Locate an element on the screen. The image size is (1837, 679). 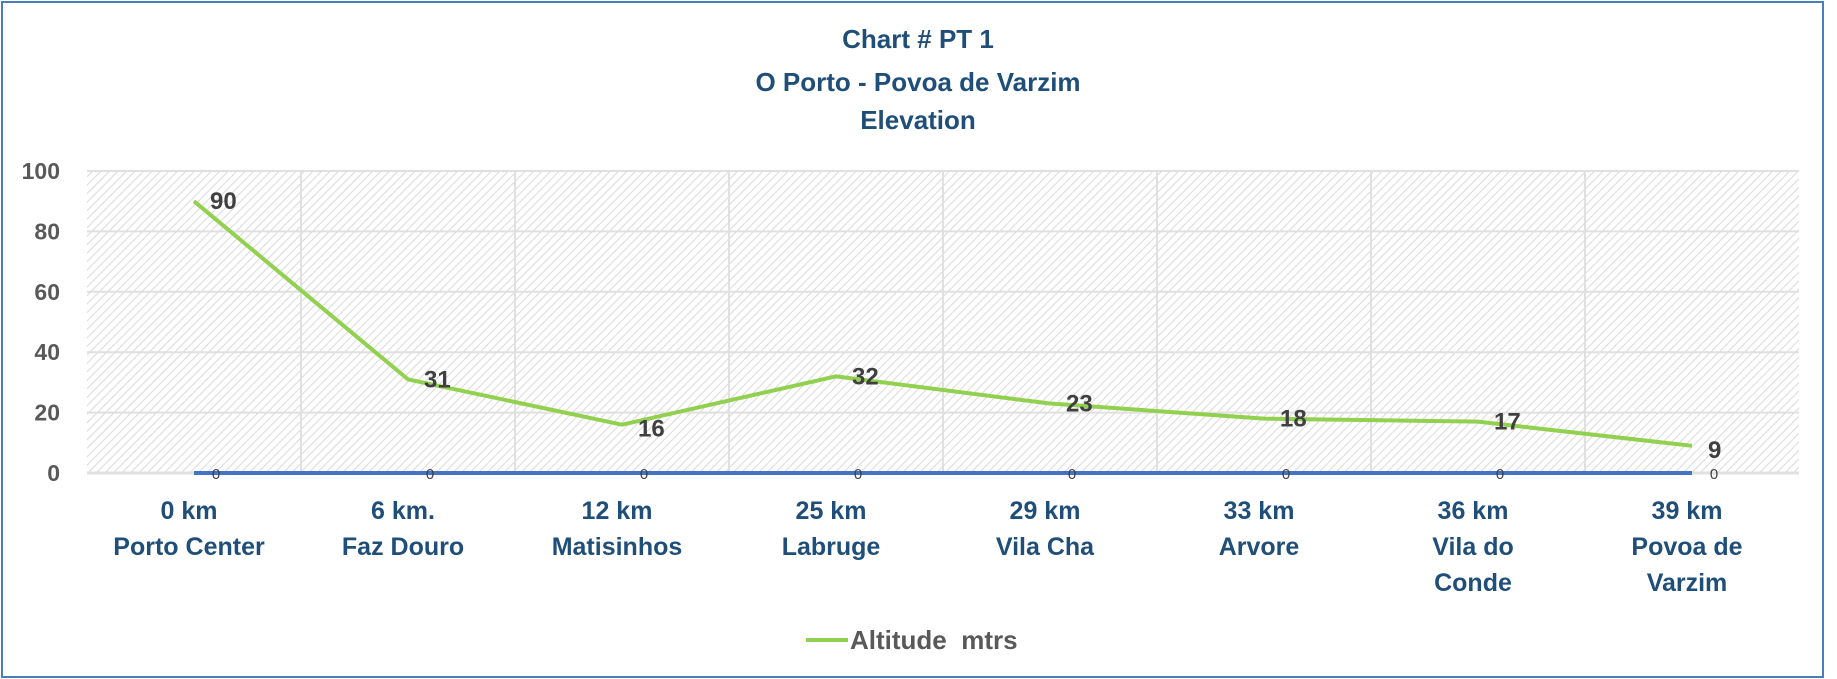
x-category-label: Matisinhos is located at coordinates (617, 547).